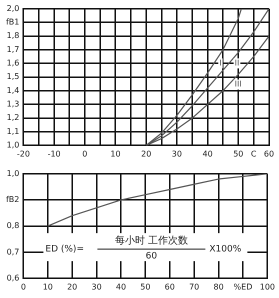 The height and width of the screenshot is (298, 279). What do you see at coordinates (253, 153) in the screenshot?
I see `x-tick-label: C` at bounding box center [253, 153].